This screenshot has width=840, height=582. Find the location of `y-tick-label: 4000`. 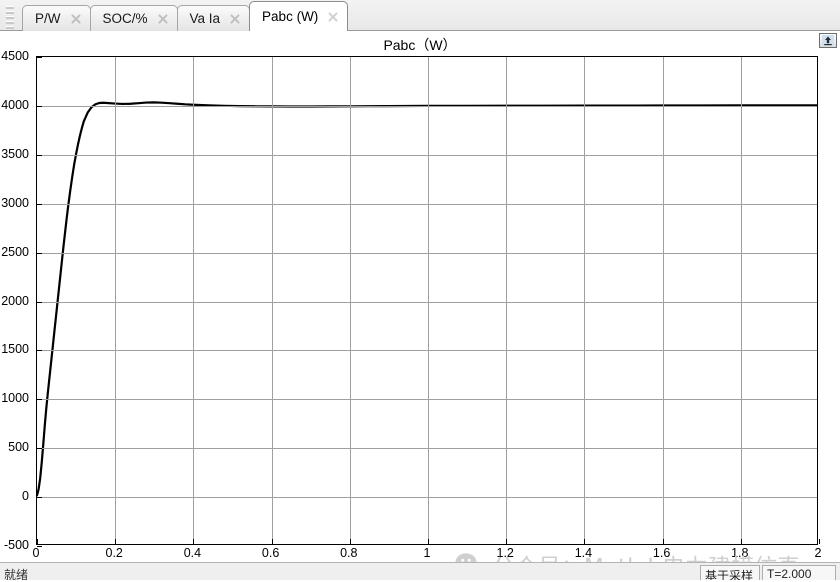

y-tick-label: 4000 is located at coordinates (15, 104).